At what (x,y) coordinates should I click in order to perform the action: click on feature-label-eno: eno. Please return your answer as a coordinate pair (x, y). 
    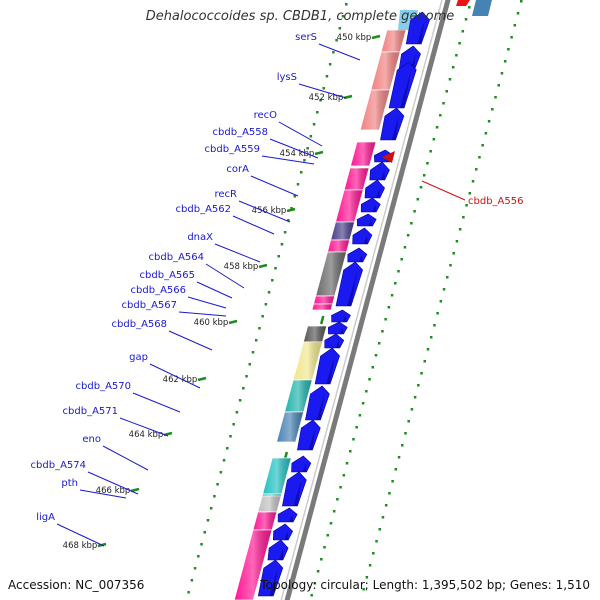
    Looking at the image, I should click on (91, 439).